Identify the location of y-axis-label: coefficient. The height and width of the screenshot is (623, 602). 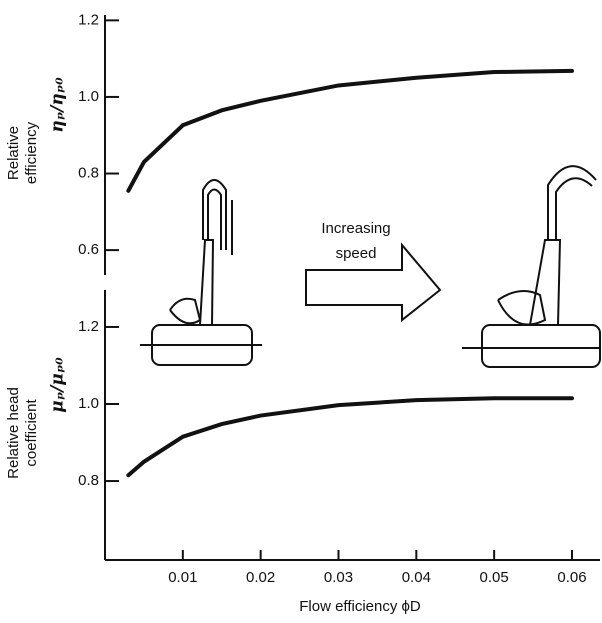
(31, 433).